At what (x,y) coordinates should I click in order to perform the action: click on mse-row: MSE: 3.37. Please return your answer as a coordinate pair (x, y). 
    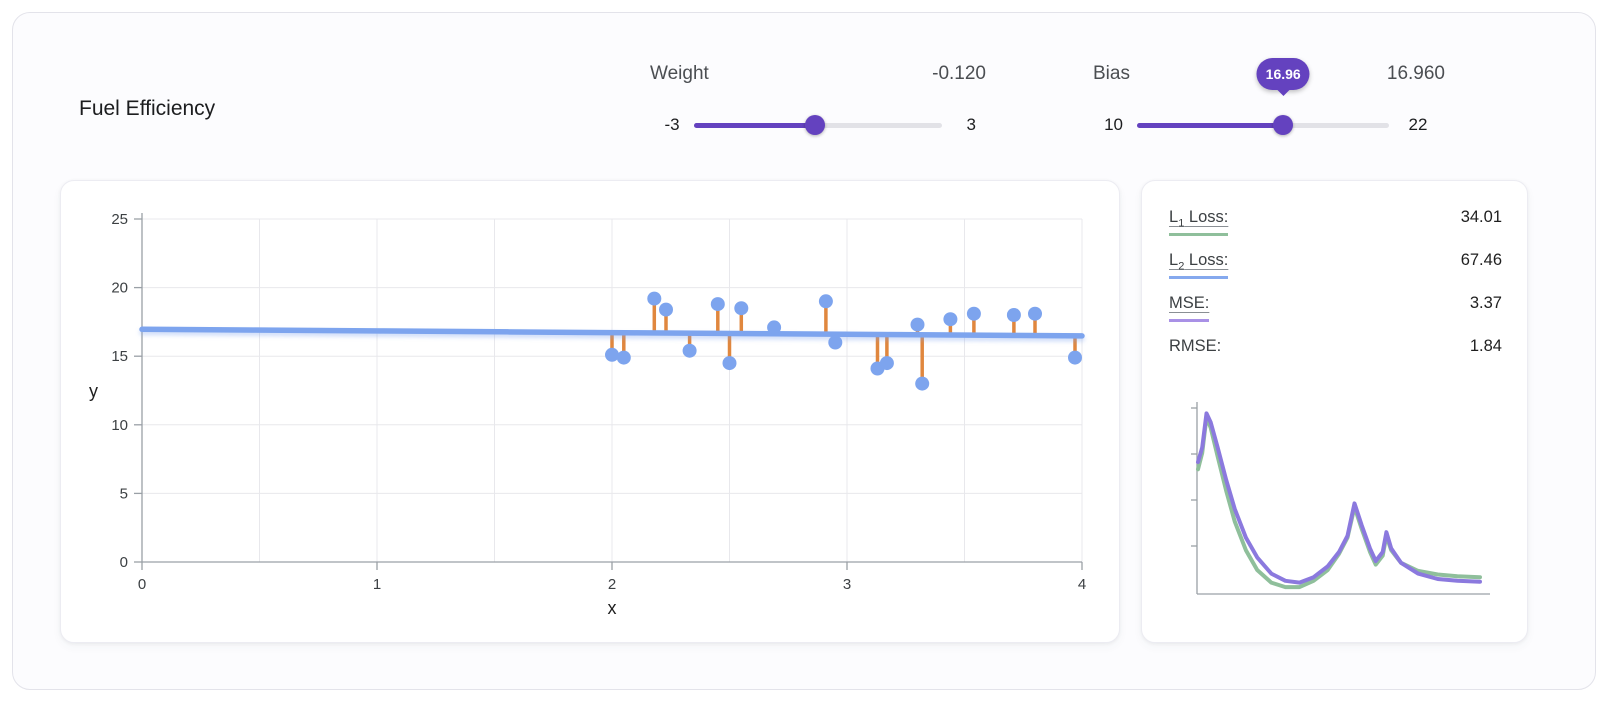
    Looking at the image, I should click on (1335, 315).